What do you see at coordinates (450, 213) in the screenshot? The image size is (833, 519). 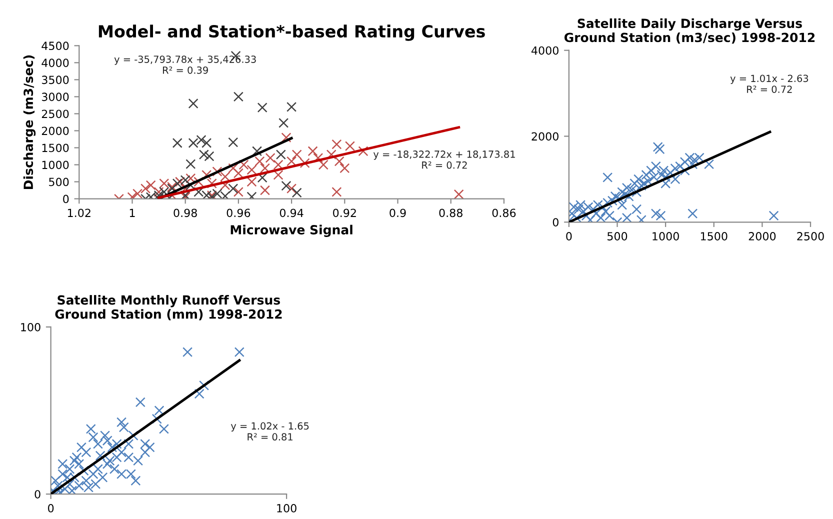 I see `x-tick-label: 0.88` at bounding box center [450, 213].